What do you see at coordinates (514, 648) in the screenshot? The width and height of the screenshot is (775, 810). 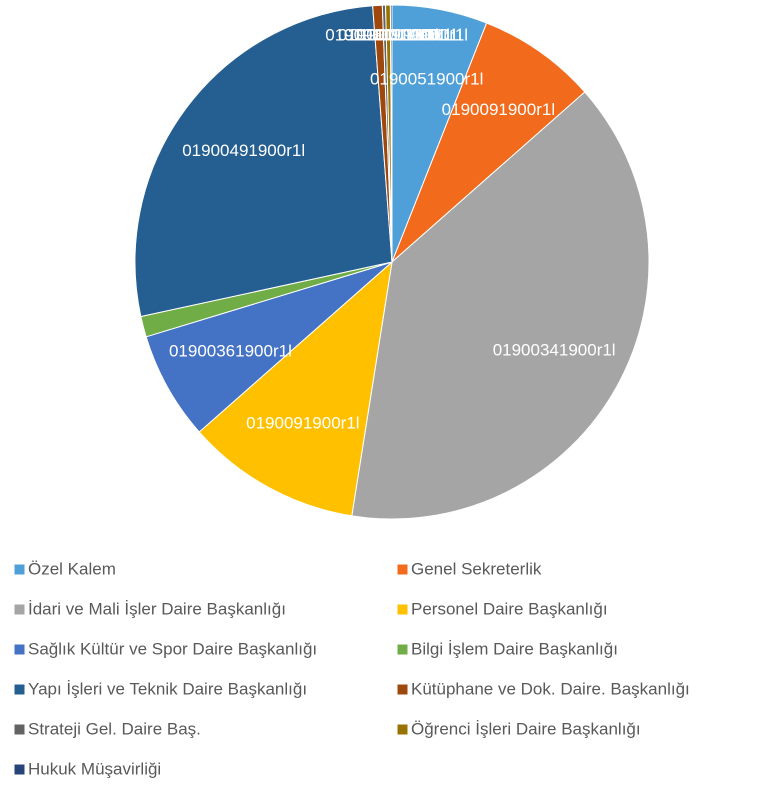 I see `legend-label: Bilgi İşlem Daire Başkanlığı` at bounding box center [514, 648].